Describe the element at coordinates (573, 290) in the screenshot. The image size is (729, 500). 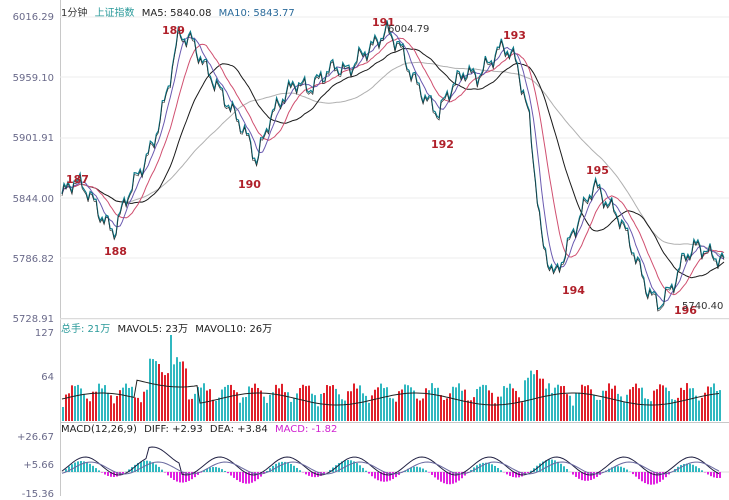
I see `wave-label-194: 194` at that location.